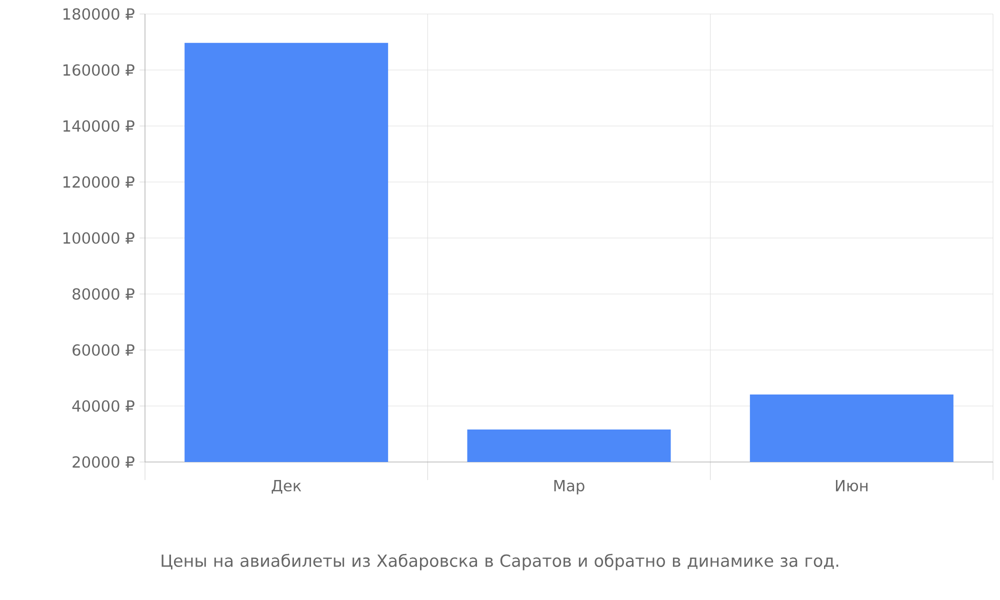  What do you see at coordinates (98, 70) in the screenshot?
I see `y-tick-label: 160000 ₽` at bounding box center [98, 70].